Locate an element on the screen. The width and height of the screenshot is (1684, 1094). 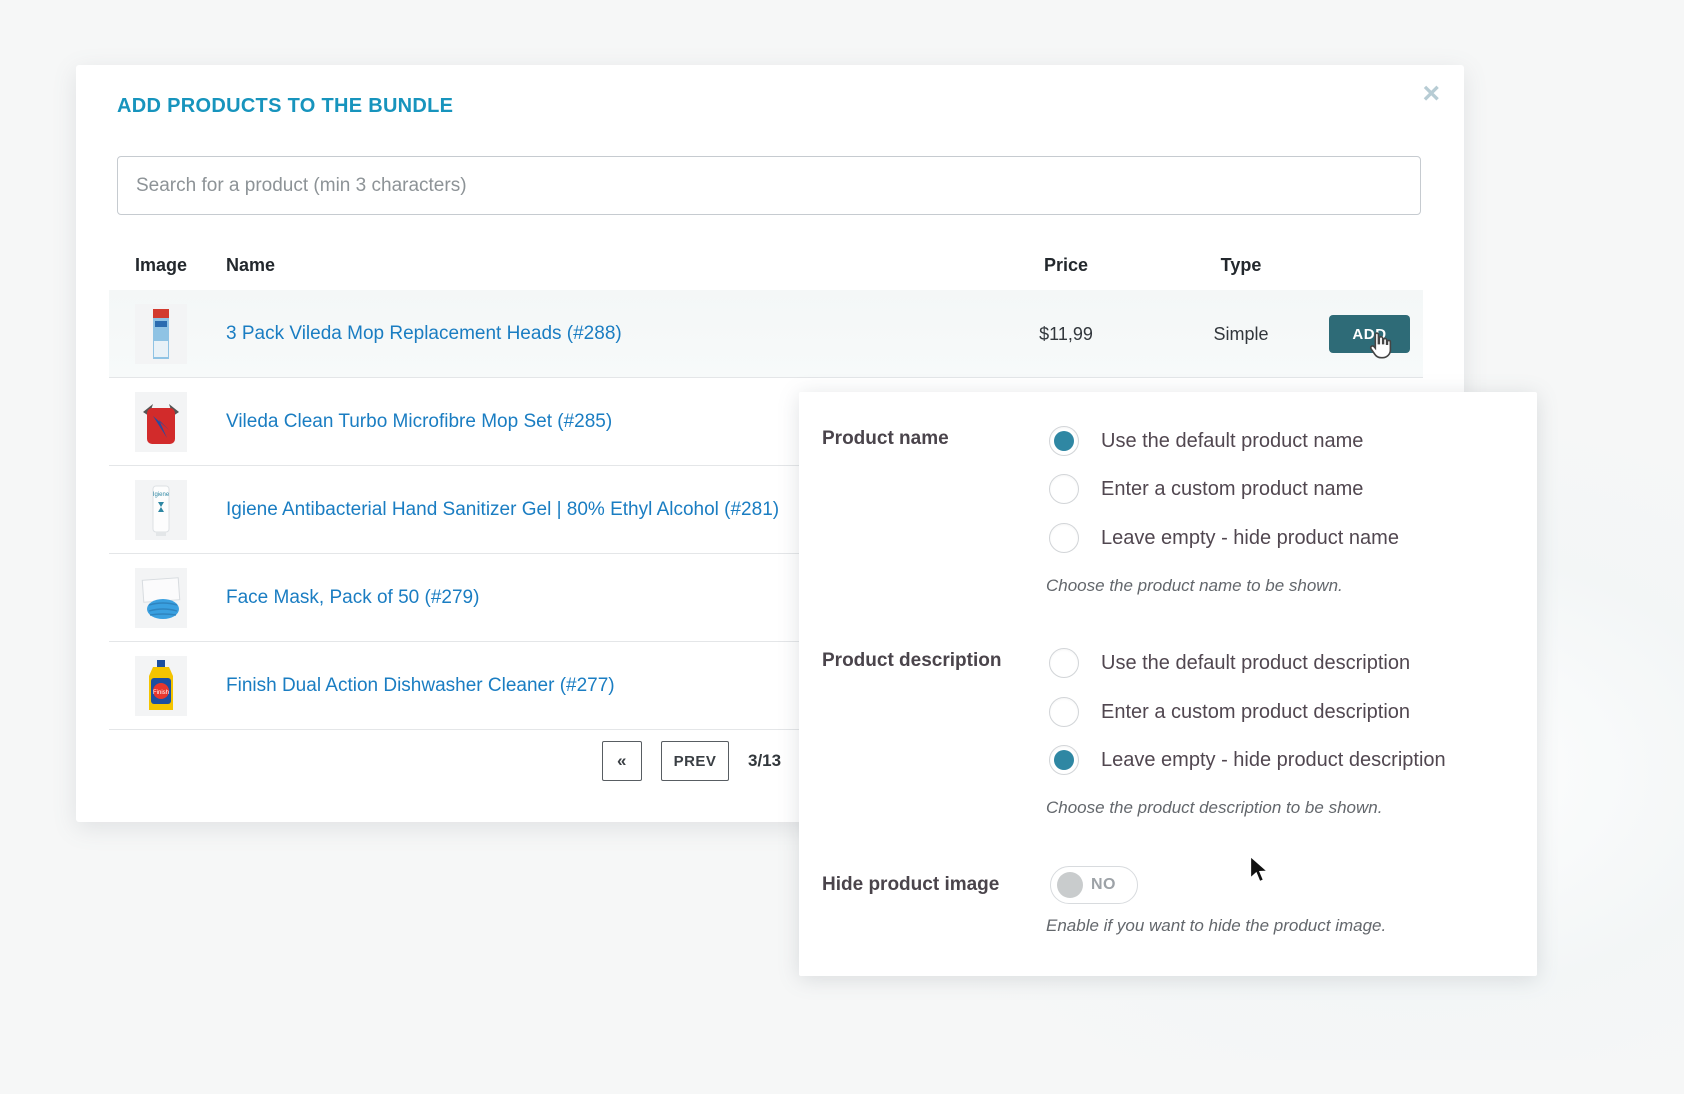
svg-text: Igiene is located at coordinates (161, 495).